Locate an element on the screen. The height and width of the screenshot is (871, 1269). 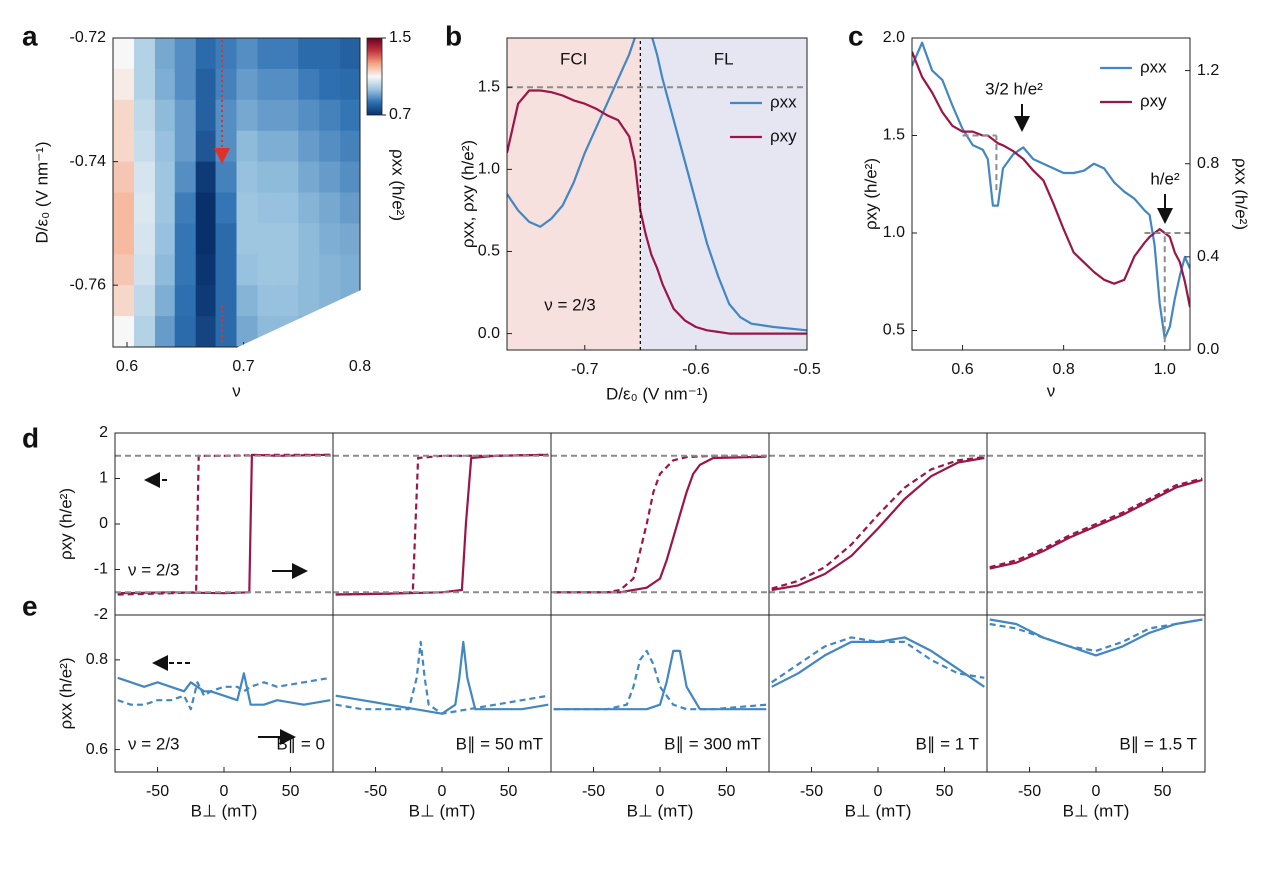
y-tick-label: -0.76 is located at coordinates (88, 284).